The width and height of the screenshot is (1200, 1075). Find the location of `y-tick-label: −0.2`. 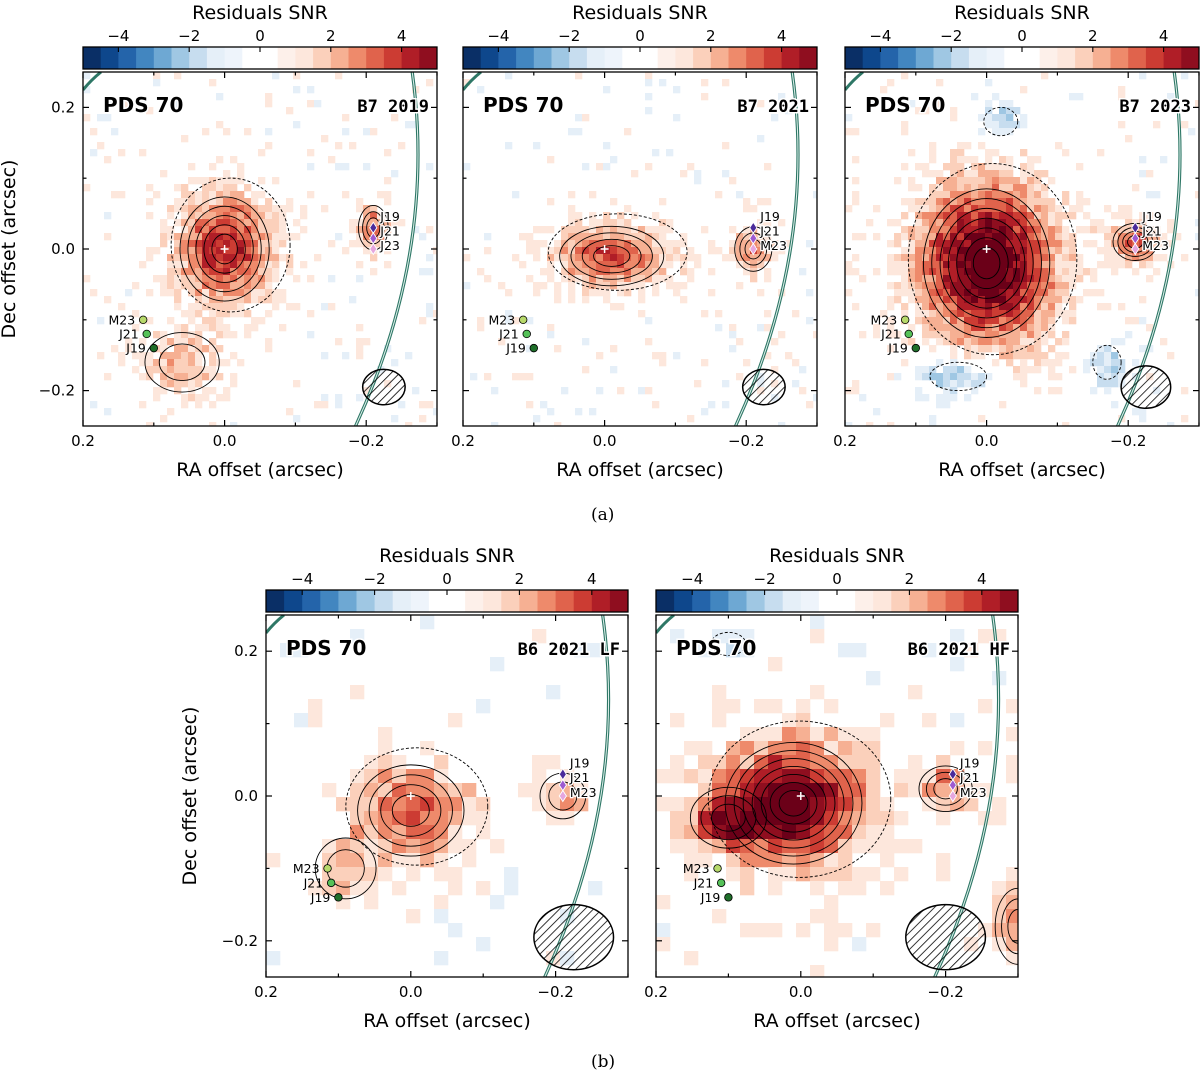

y-tick-label: −0.2 is located at coordinates (57, 391).